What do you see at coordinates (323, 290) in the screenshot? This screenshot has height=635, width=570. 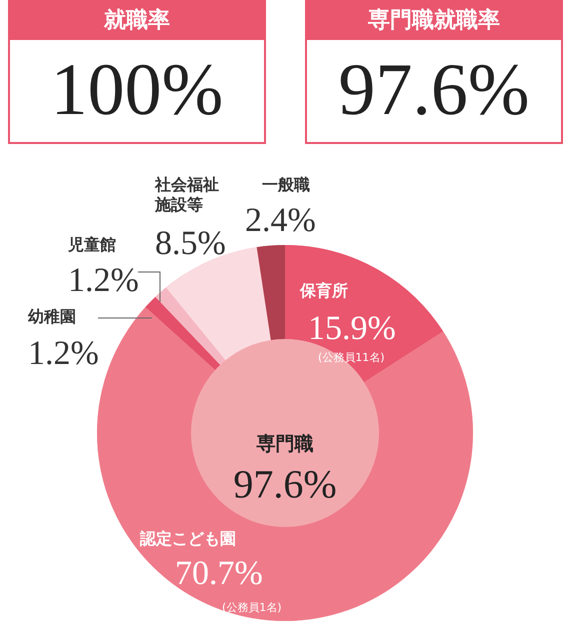 I see `slice-label: 保育所` at bounding box center [323, 290].